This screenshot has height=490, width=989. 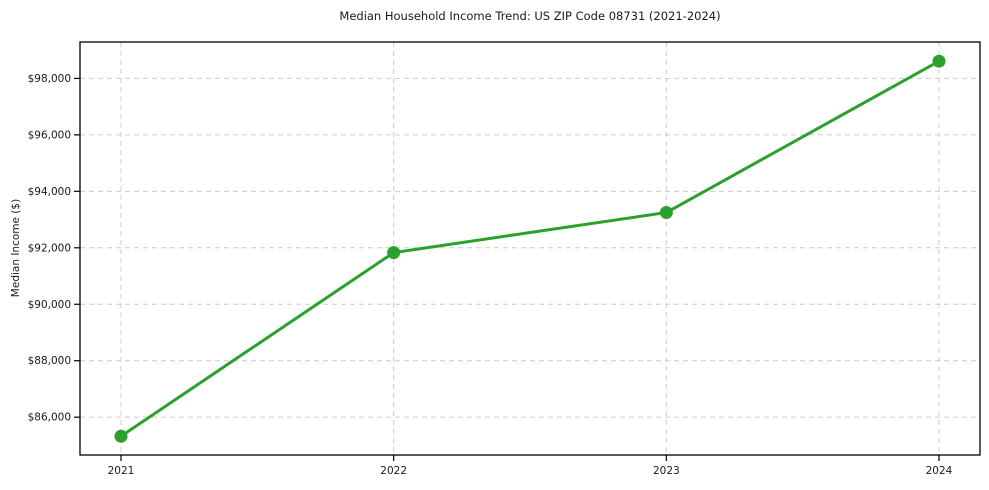 I want to click on y-tick-label: $98,000, so click(x=49, y=79).